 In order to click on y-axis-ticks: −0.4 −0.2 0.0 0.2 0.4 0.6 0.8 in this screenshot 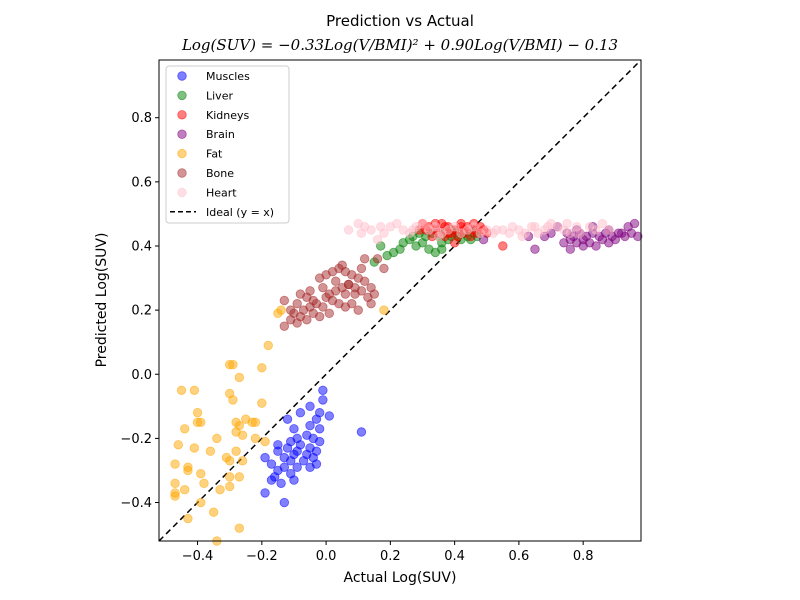, I will do `click(139, 311)`.